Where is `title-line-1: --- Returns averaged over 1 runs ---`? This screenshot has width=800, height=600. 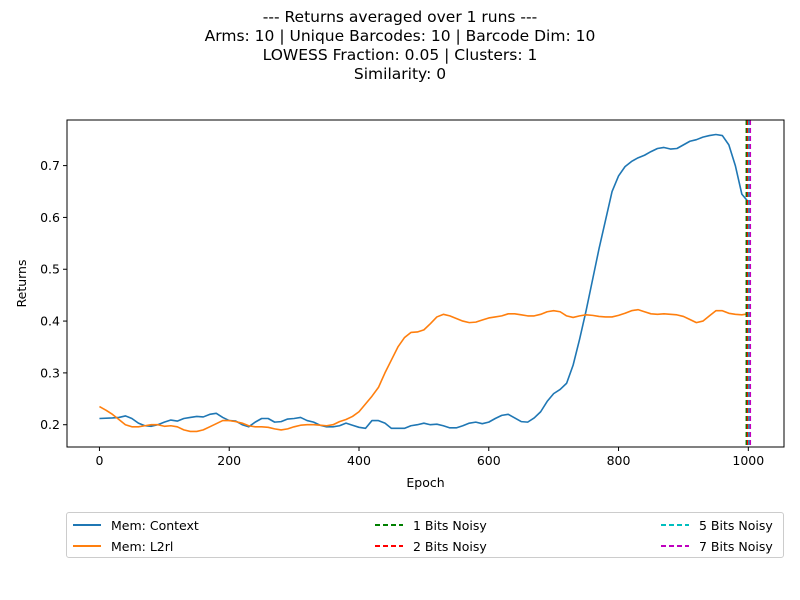 title-line-1: --- Returns averaged over 1 runs --- is located at coordinates (400, 17).